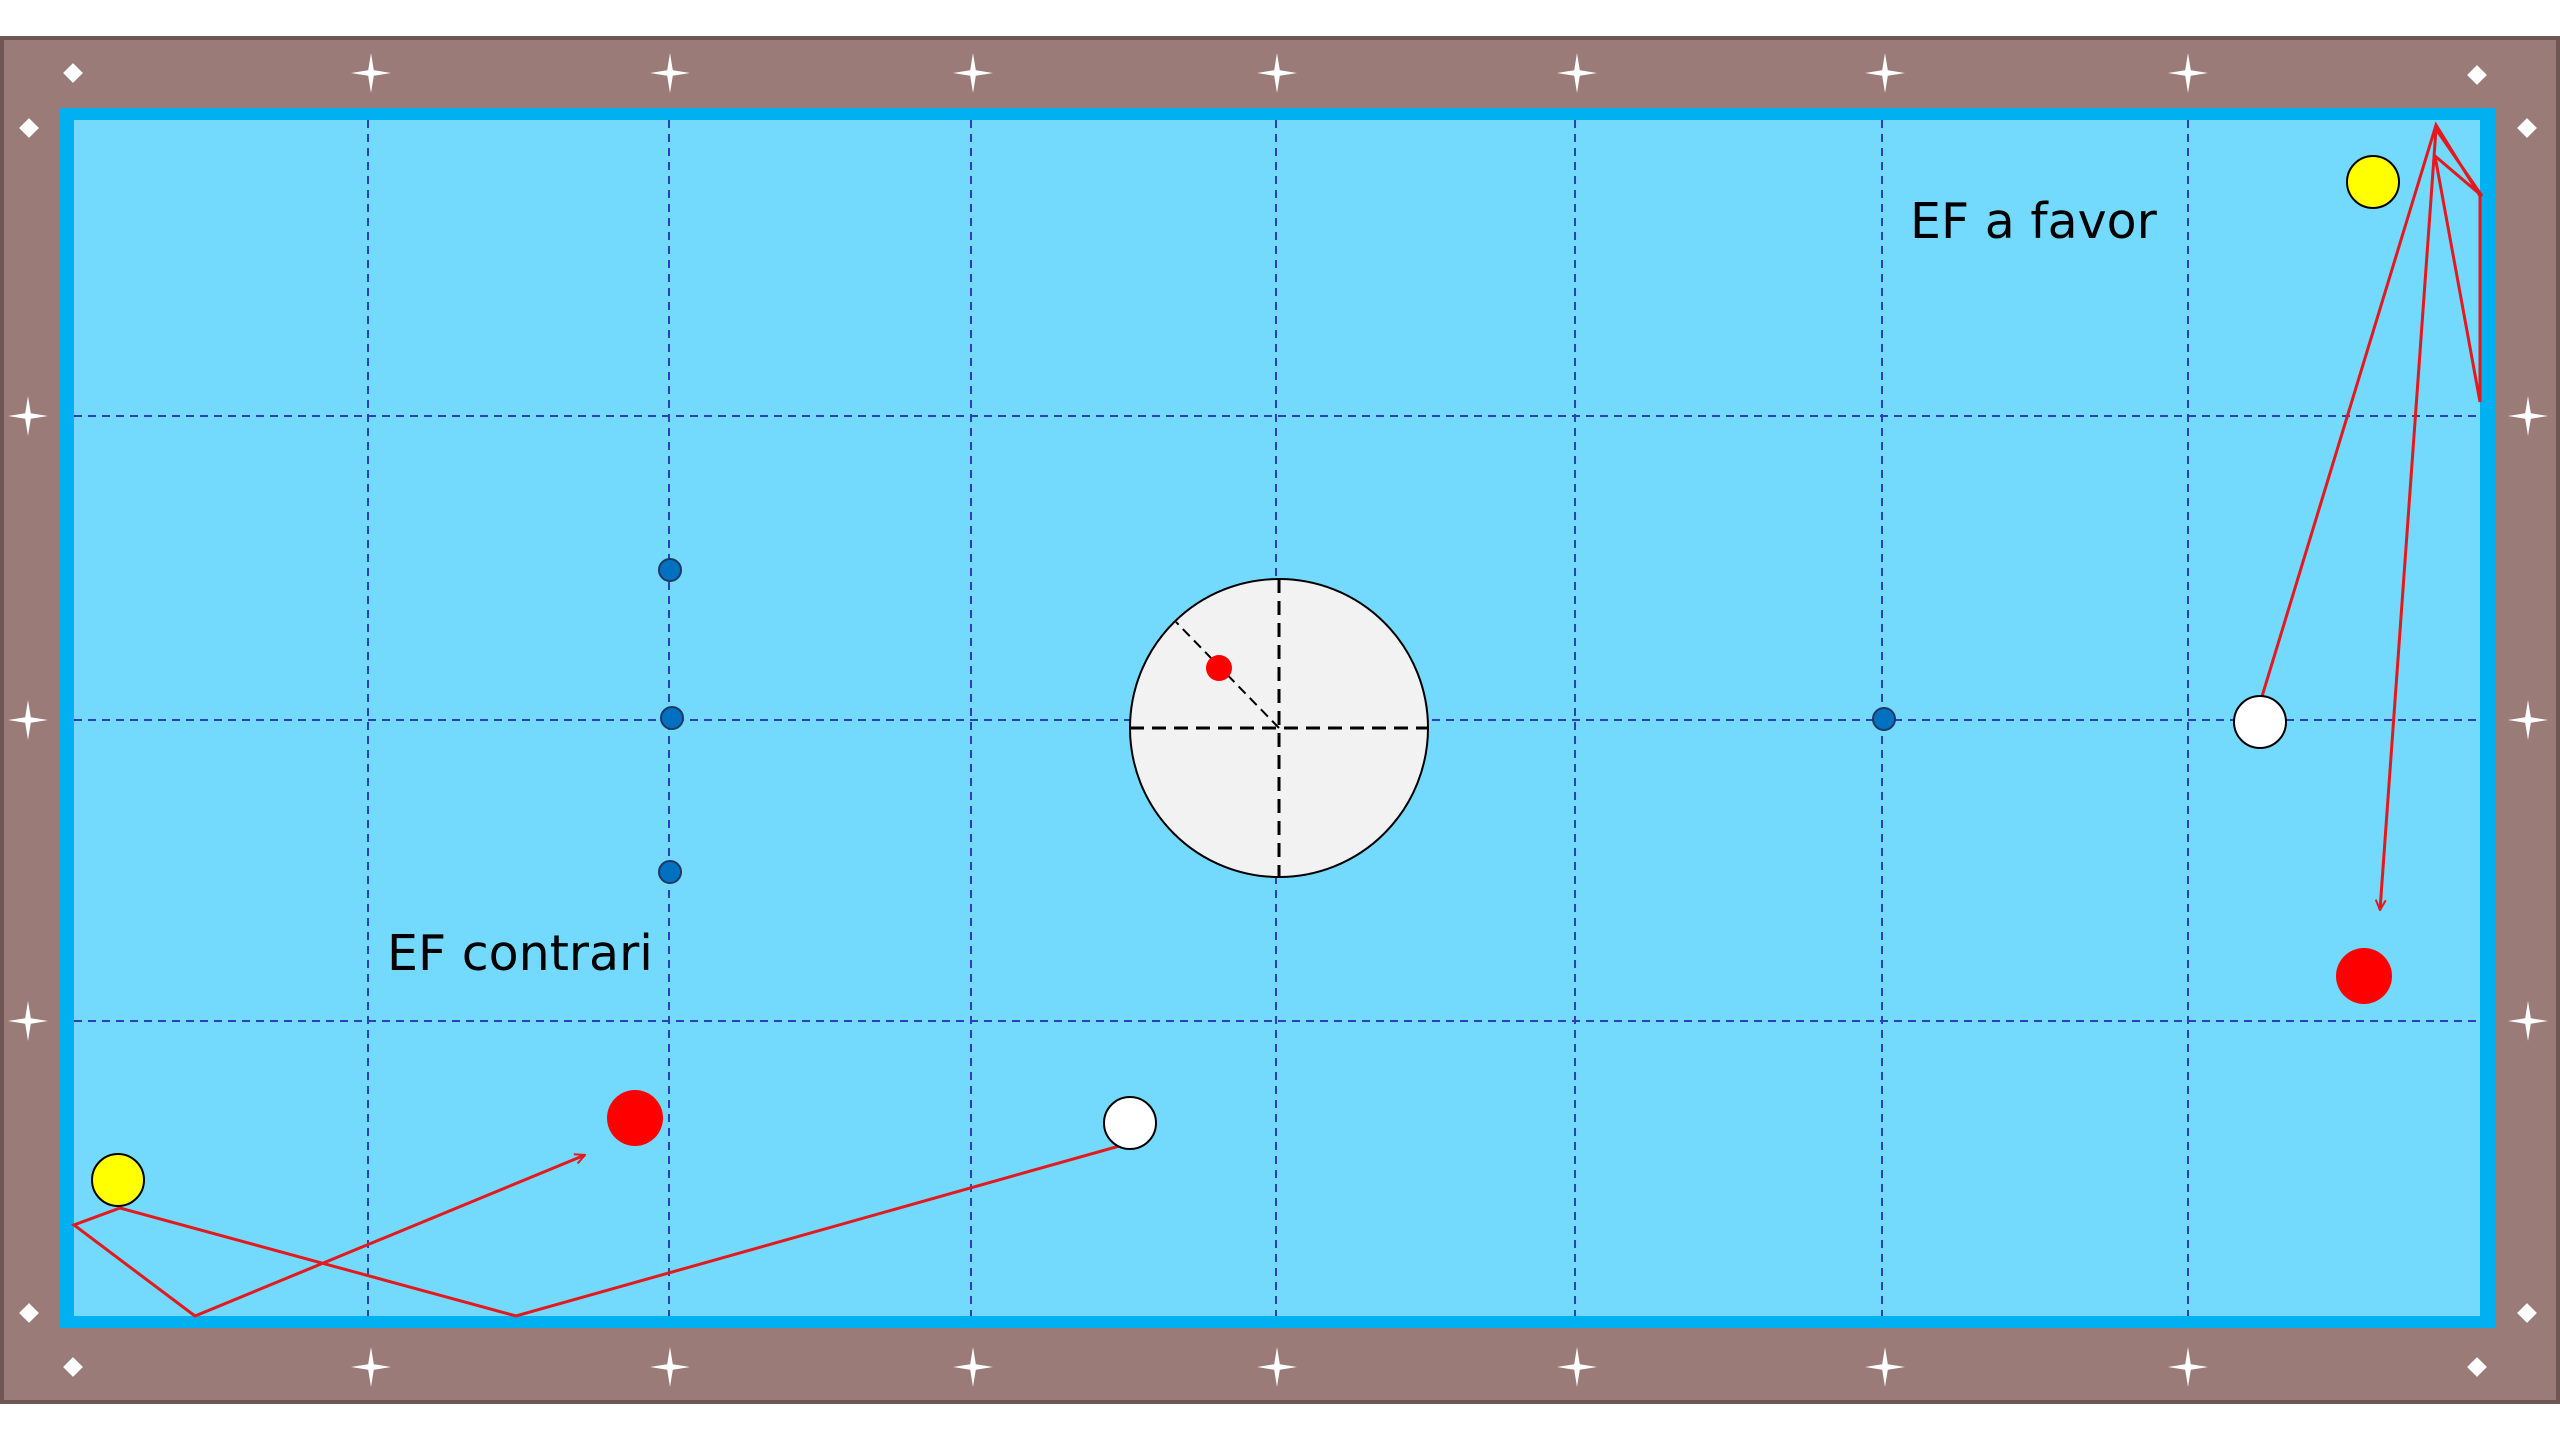 This screenshot has height=1440, width=2560. What do you see at coordinates (600, 1229) in the screenshot?
I see `trajectory-ef-contrari` at bounding box center [600, 1229].